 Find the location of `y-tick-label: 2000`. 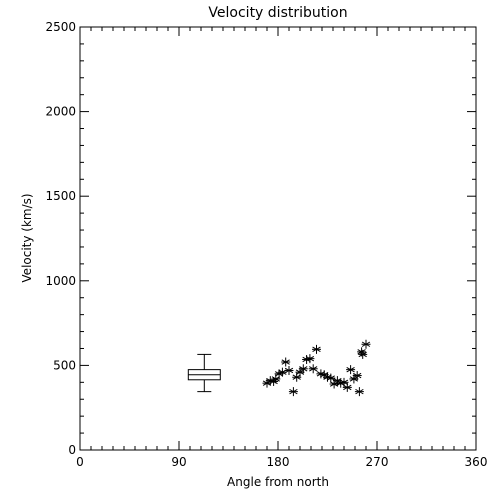

y-tick-label: 2000 is located at coordinates (60, 112).